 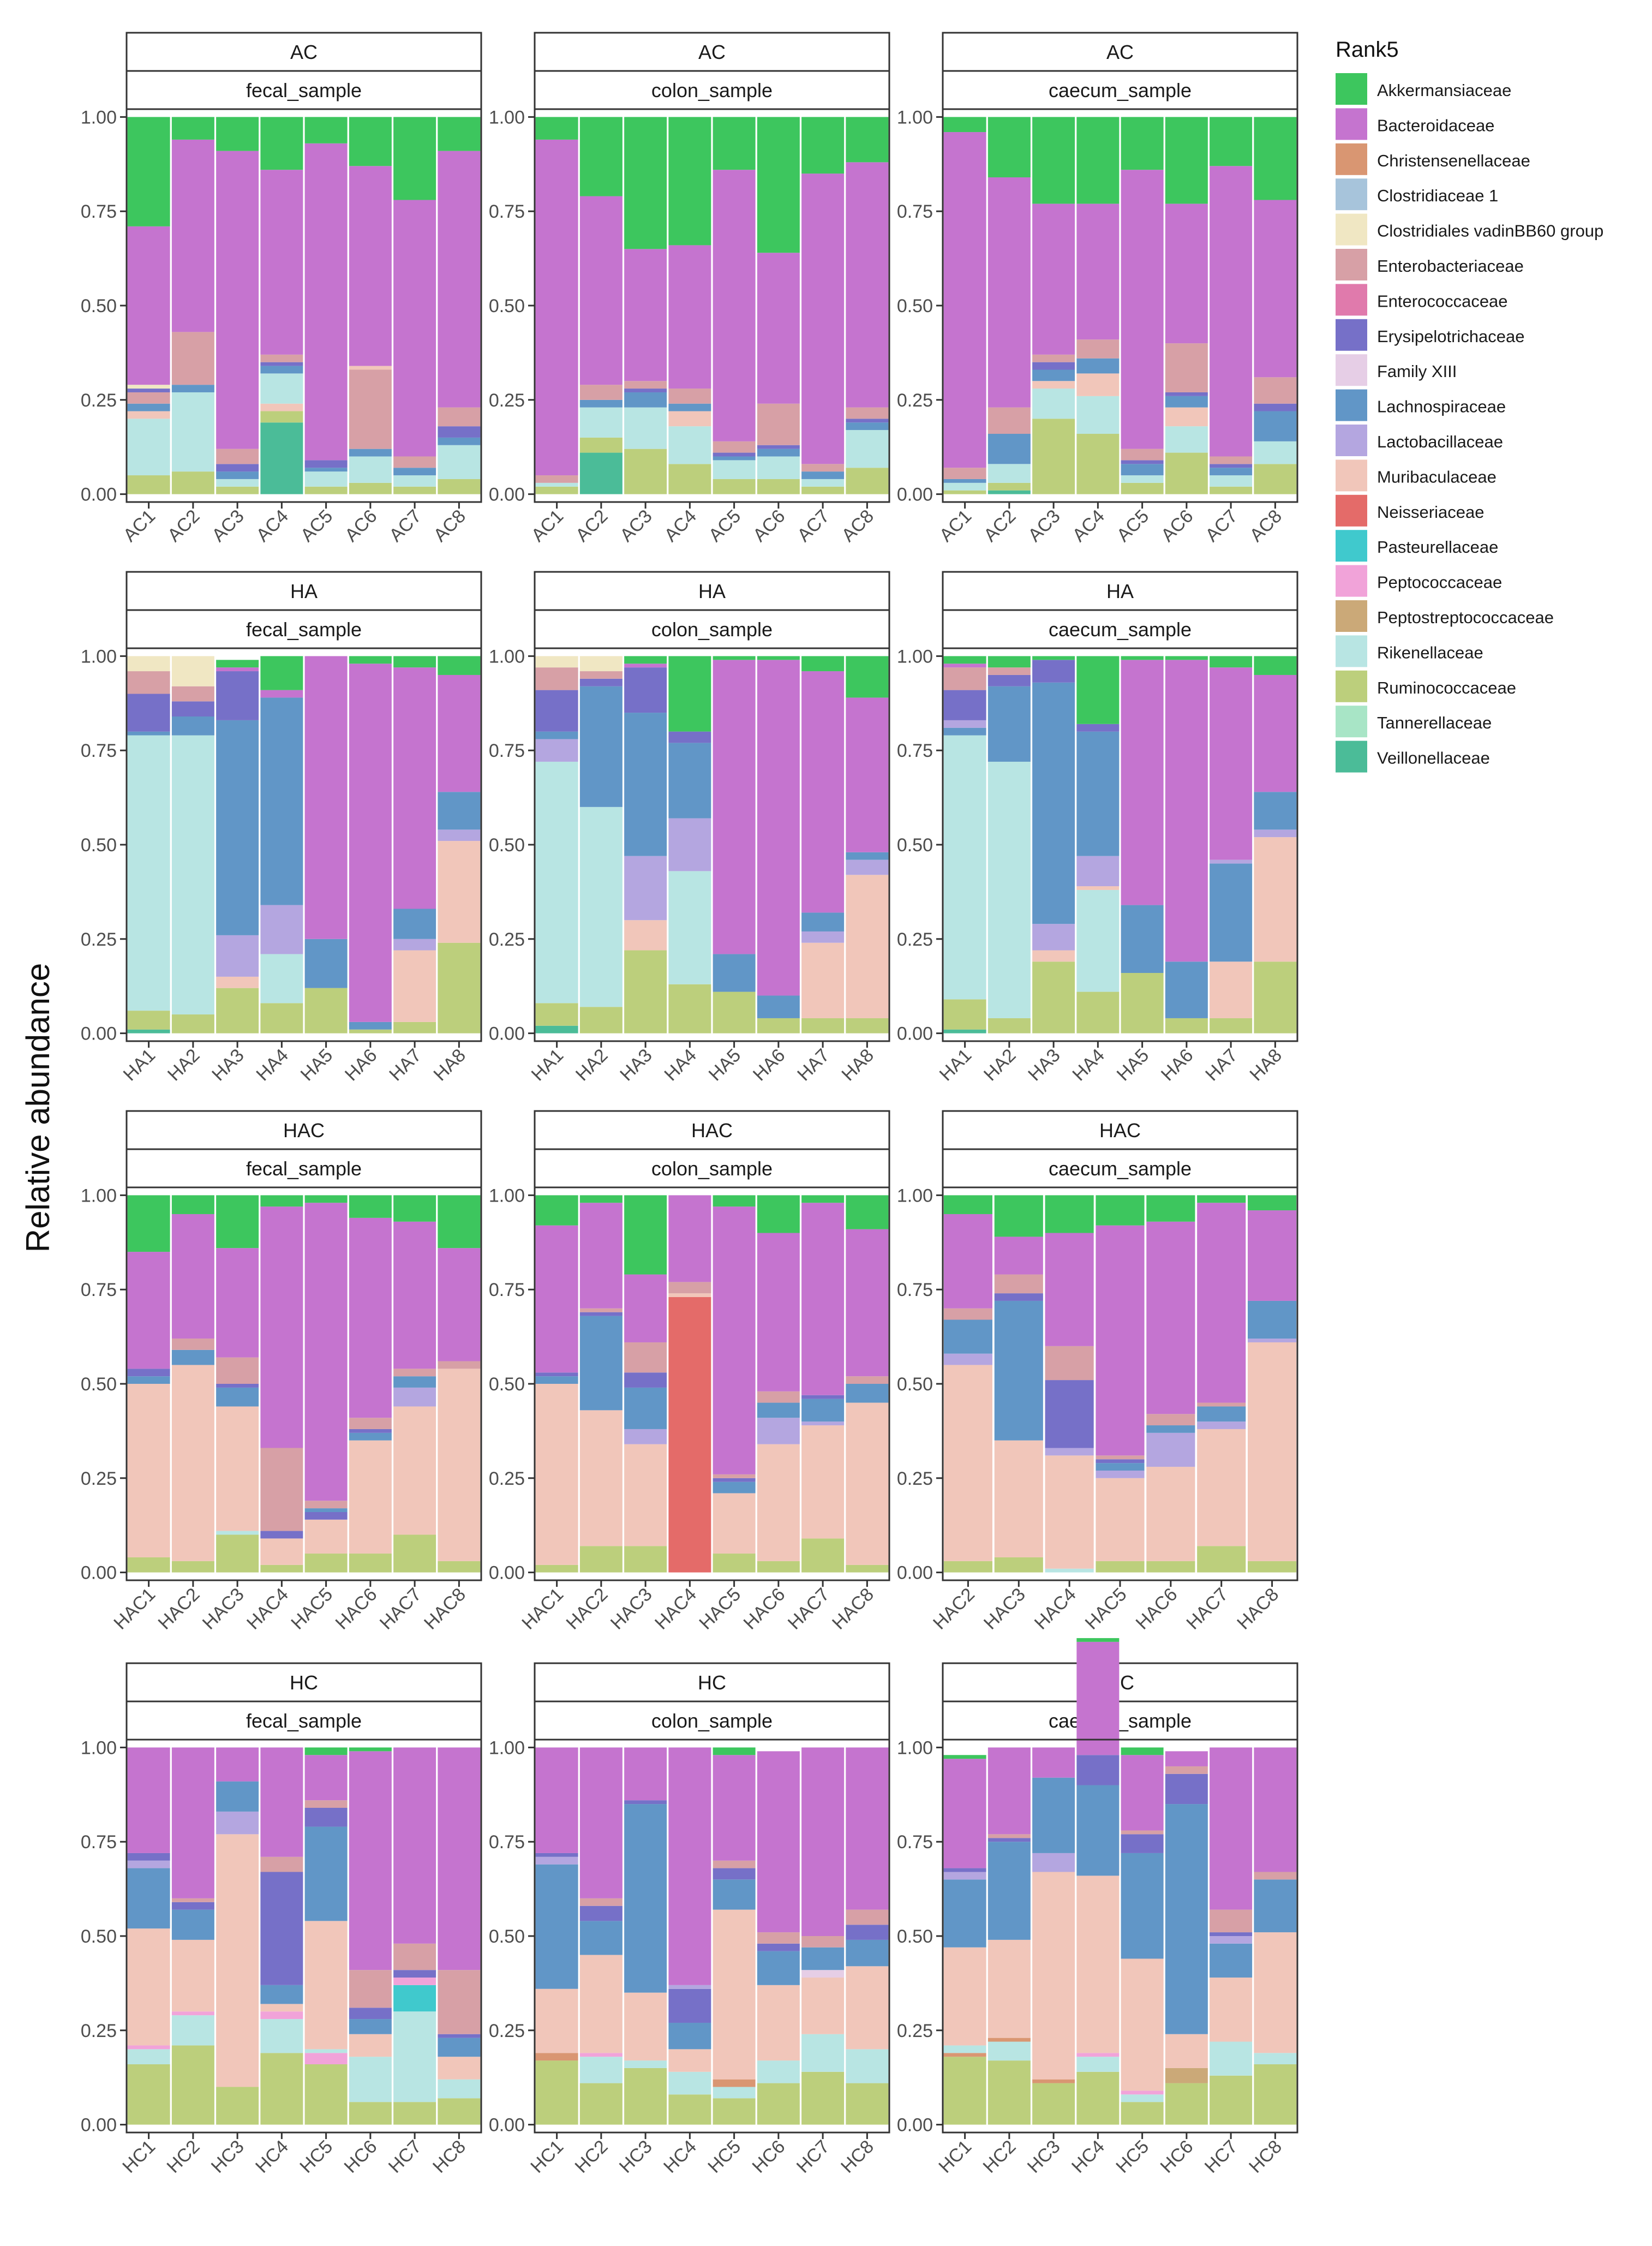 What do you see at coordinates (356, 1609) in the screenshot?
I see `x-tick-label: HAC6` at bounding box center [356, 1609].